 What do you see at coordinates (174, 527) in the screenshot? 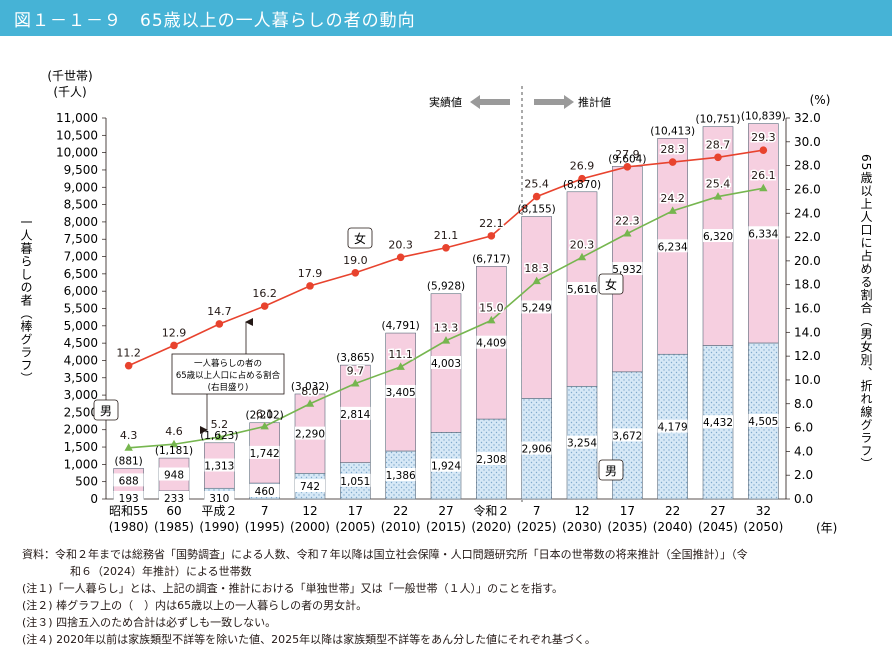
I see `x-category-year: (1985)` at bounding box center [174, 527].